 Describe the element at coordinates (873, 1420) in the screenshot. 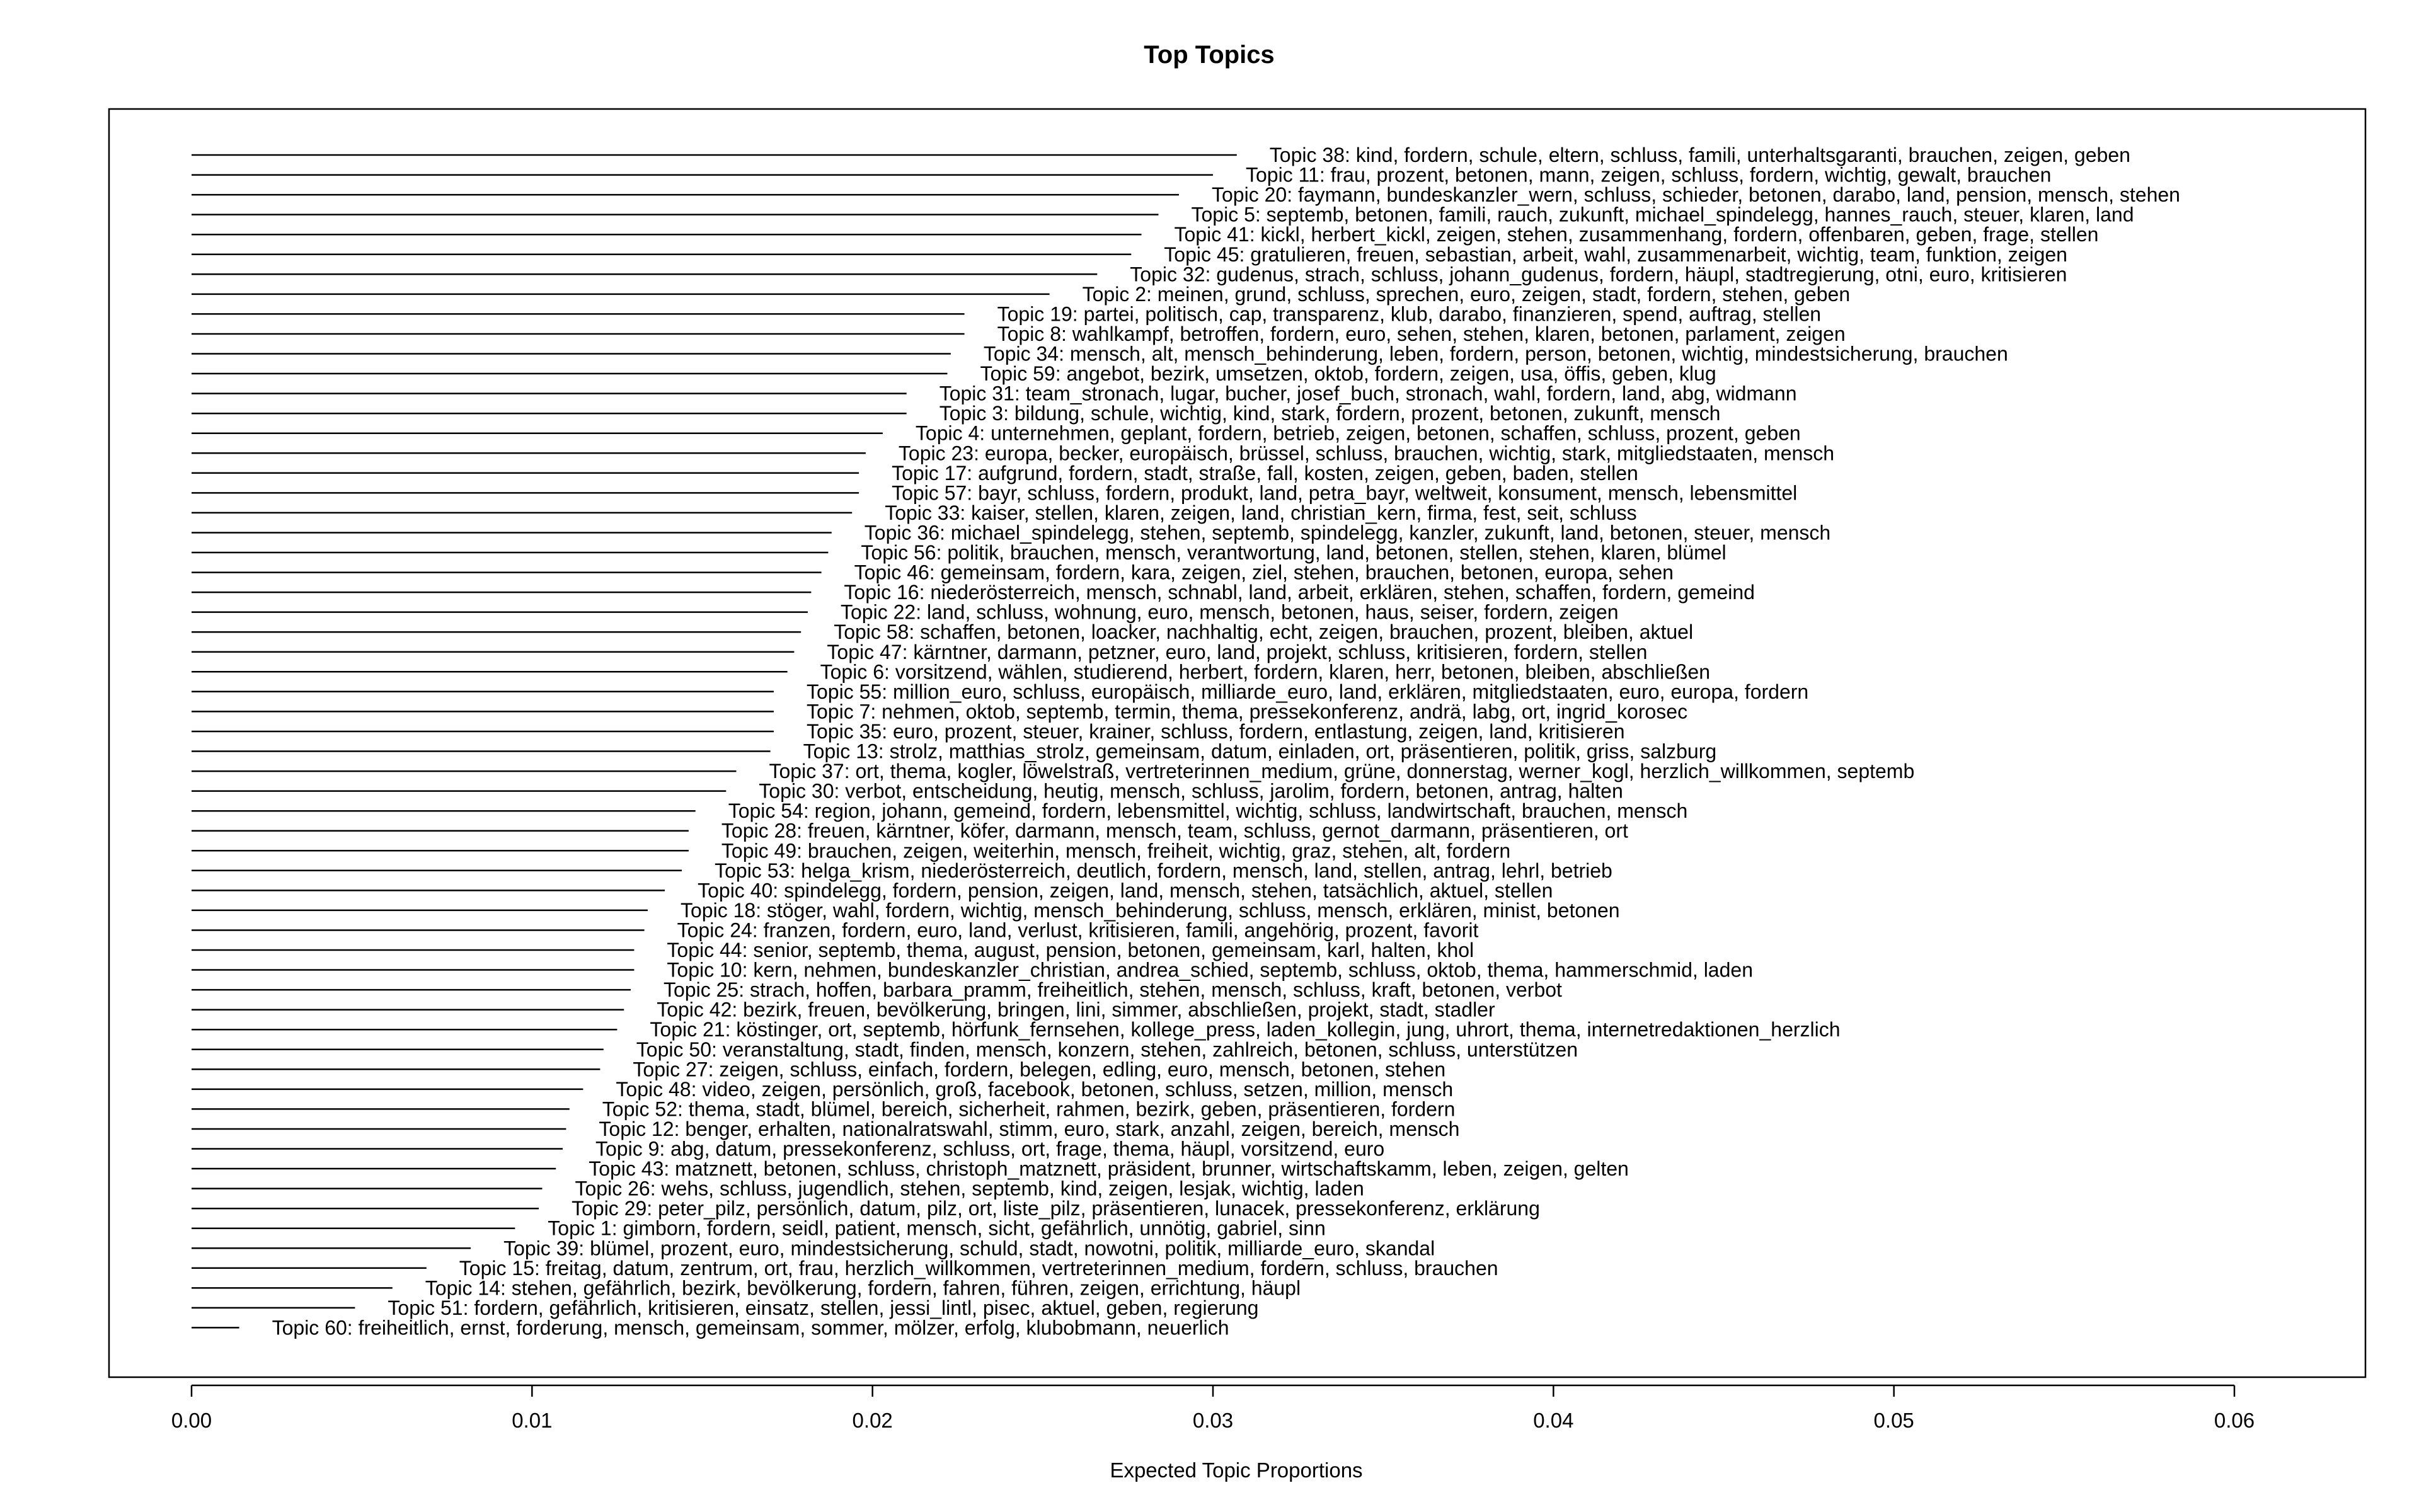

I see `x-tick-label: 0.02` at that location.